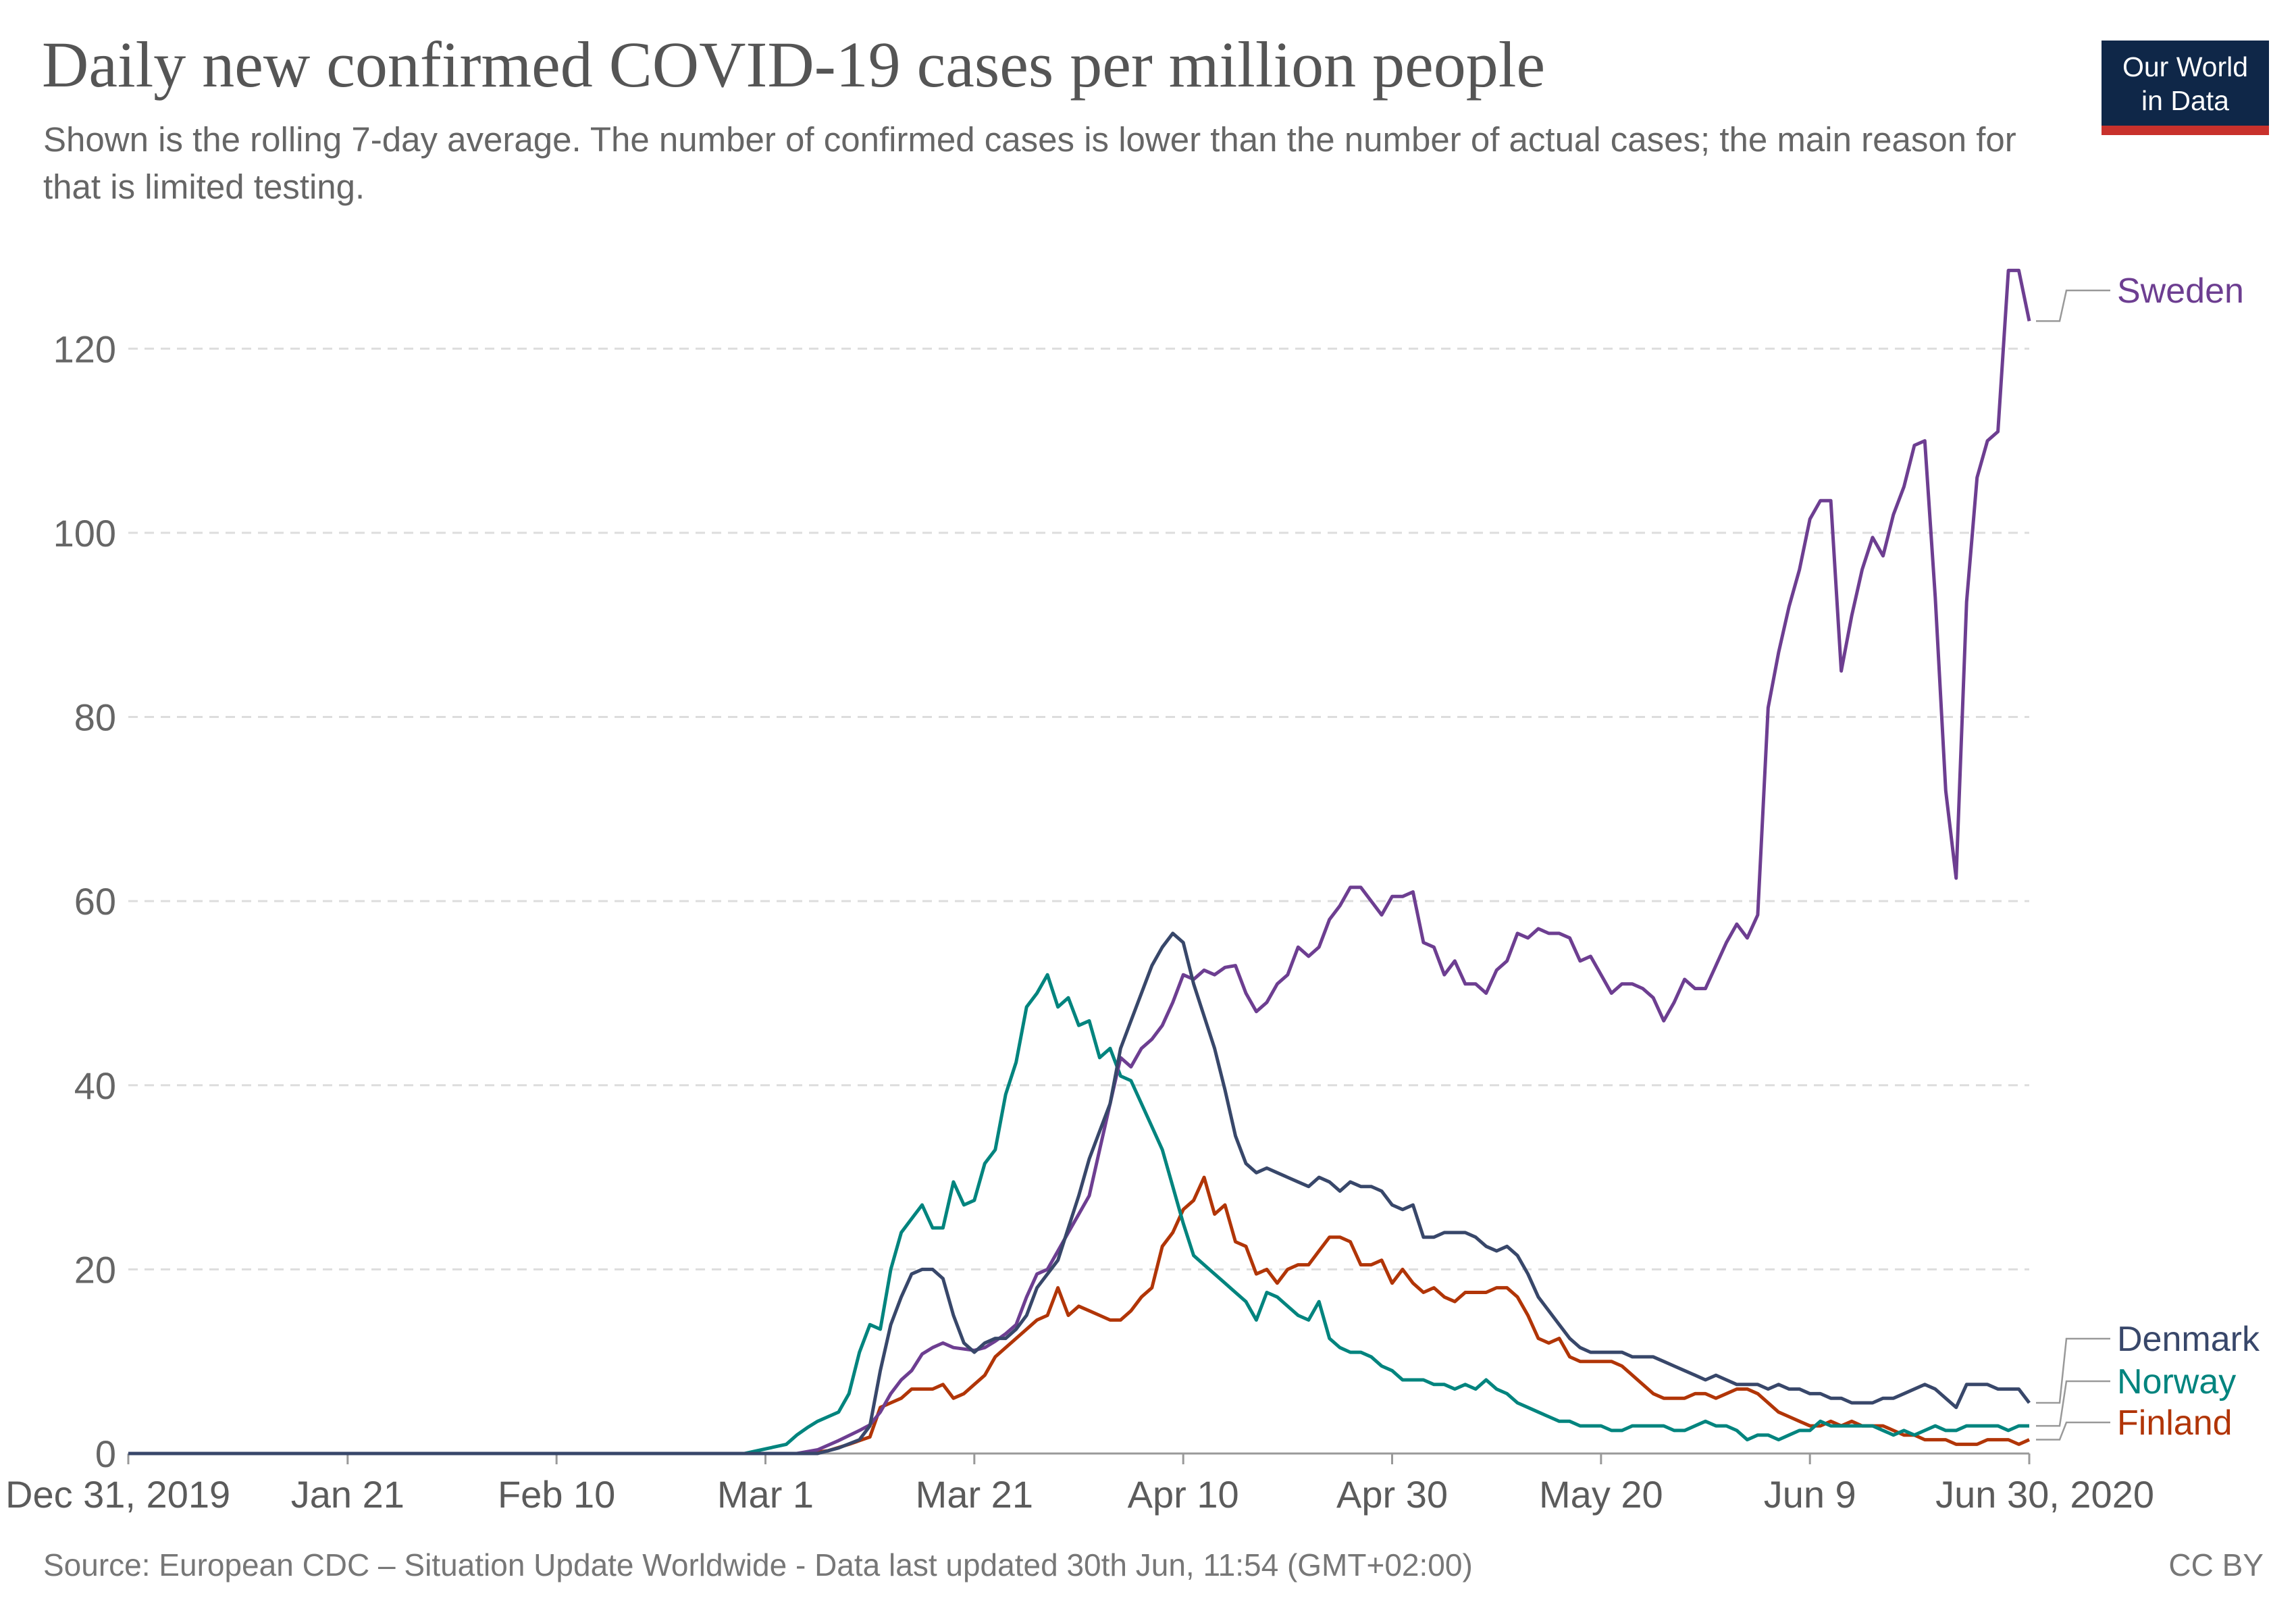 This screenshot has height=1621, width=2296. What do you see at coordinates (105, 1454) in the screenshot?
I see `y-tick-label: 0` at bounding box center [105, 1454].